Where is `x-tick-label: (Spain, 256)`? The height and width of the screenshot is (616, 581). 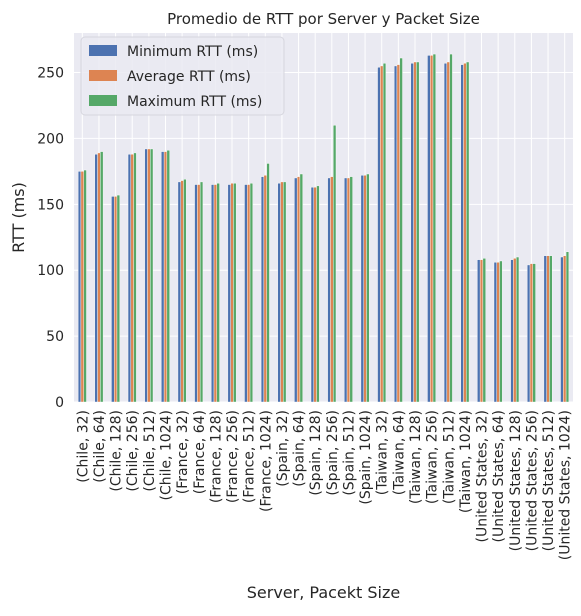 x-tick-label: (Spain, 256) is located at coordinates (333, 453).